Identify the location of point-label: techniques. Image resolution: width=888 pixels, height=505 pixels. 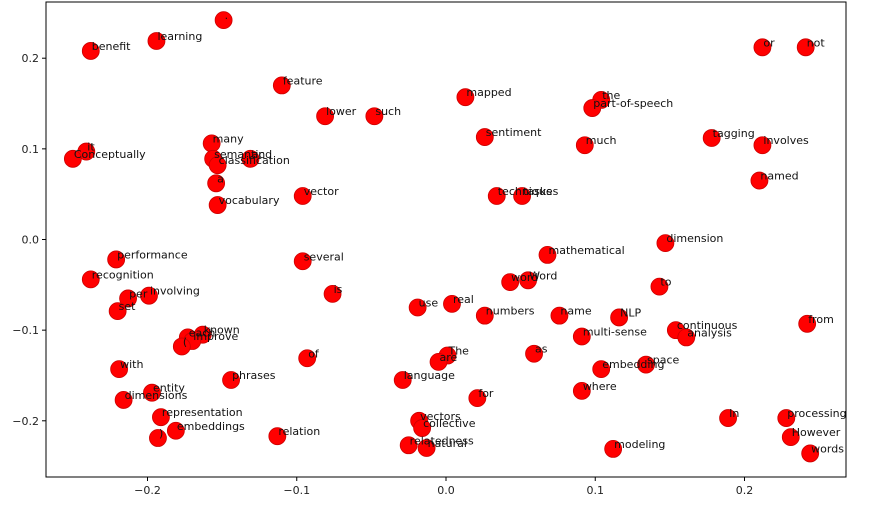
(528, 191).